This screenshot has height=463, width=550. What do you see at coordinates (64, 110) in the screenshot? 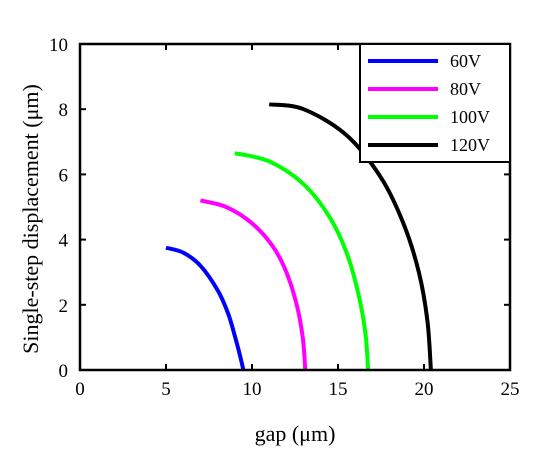
I see `y-tick-label: 8` at bounding box center [64, 110].